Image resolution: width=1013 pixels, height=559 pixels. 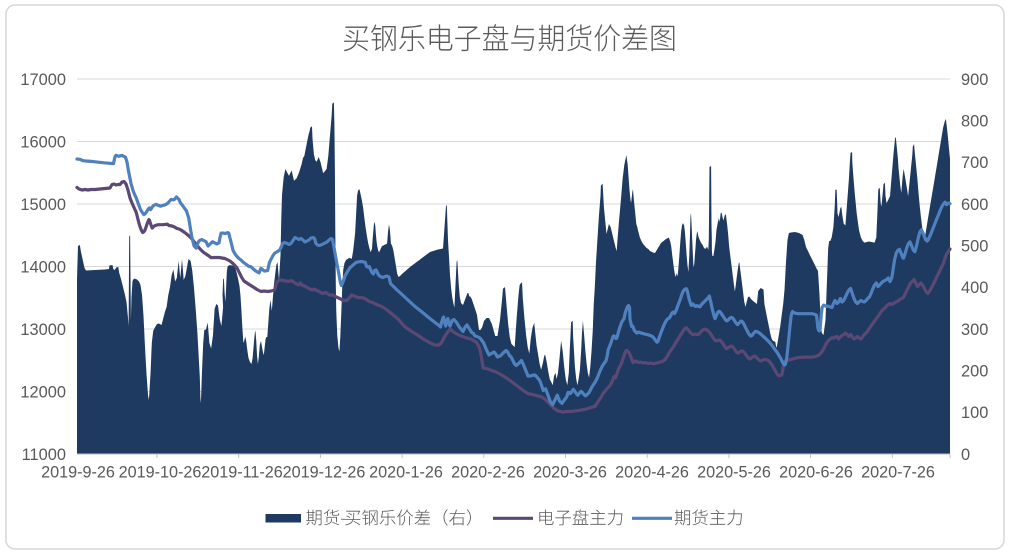 What do you see at coordinates (324, 473) in the screenshot?
I see `svg-text: 2019-12-26` at bounding box center [324, 473].